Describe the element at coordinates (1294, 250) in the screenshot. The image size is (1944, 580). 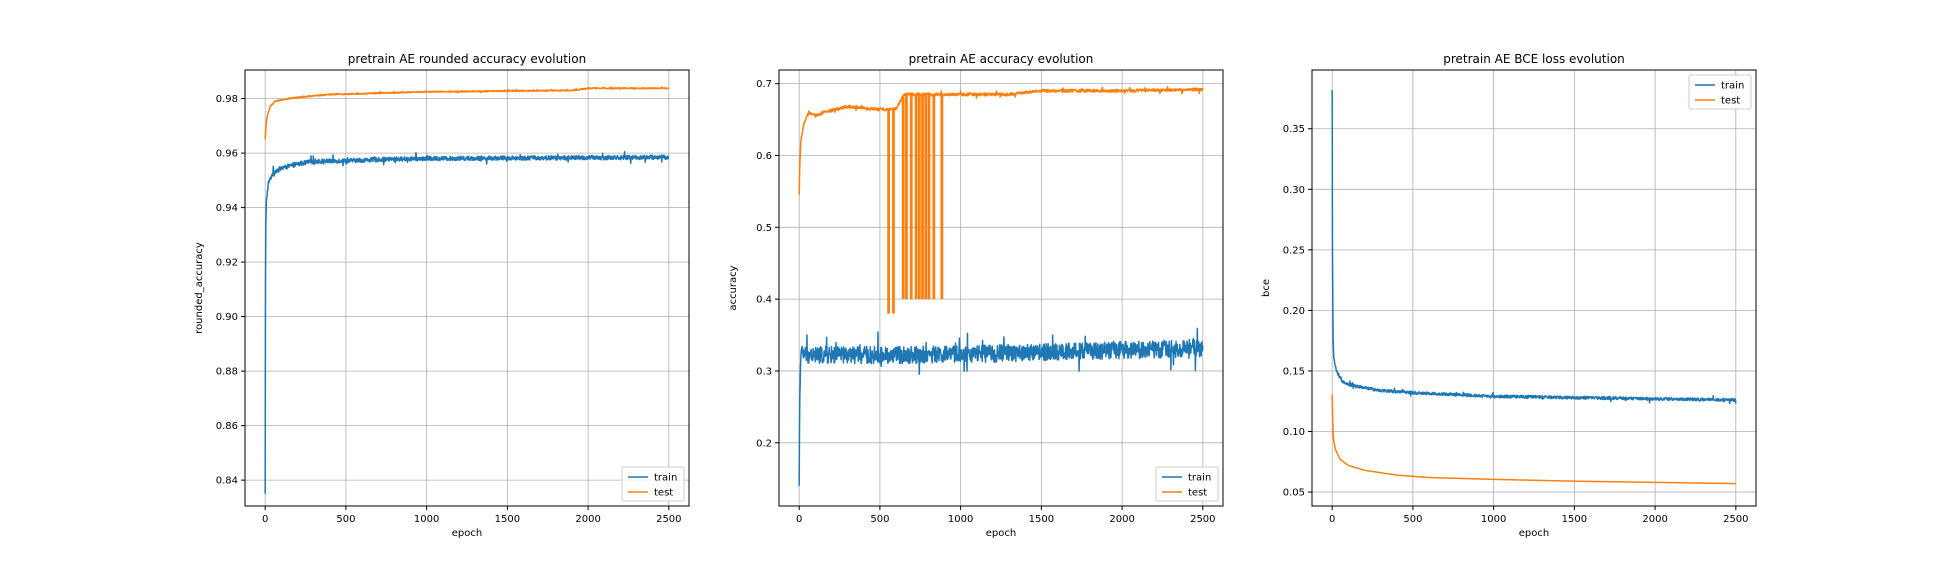
I see `y-tick-label: 0.25` at that location.